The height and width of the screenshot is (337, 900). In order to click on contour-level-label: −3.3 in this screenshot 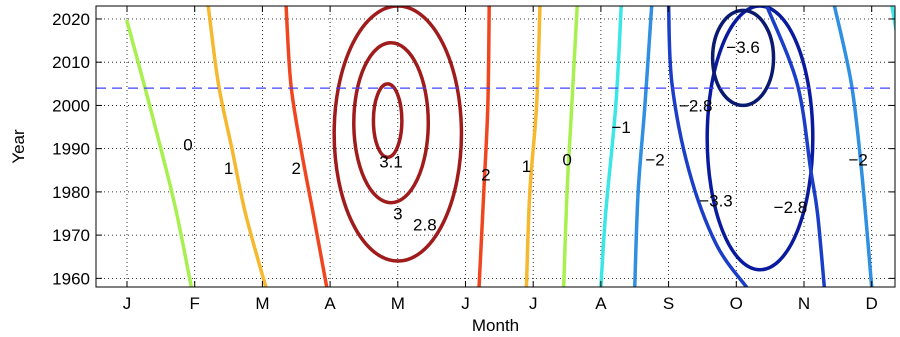, I will do `click(716, 201)`.